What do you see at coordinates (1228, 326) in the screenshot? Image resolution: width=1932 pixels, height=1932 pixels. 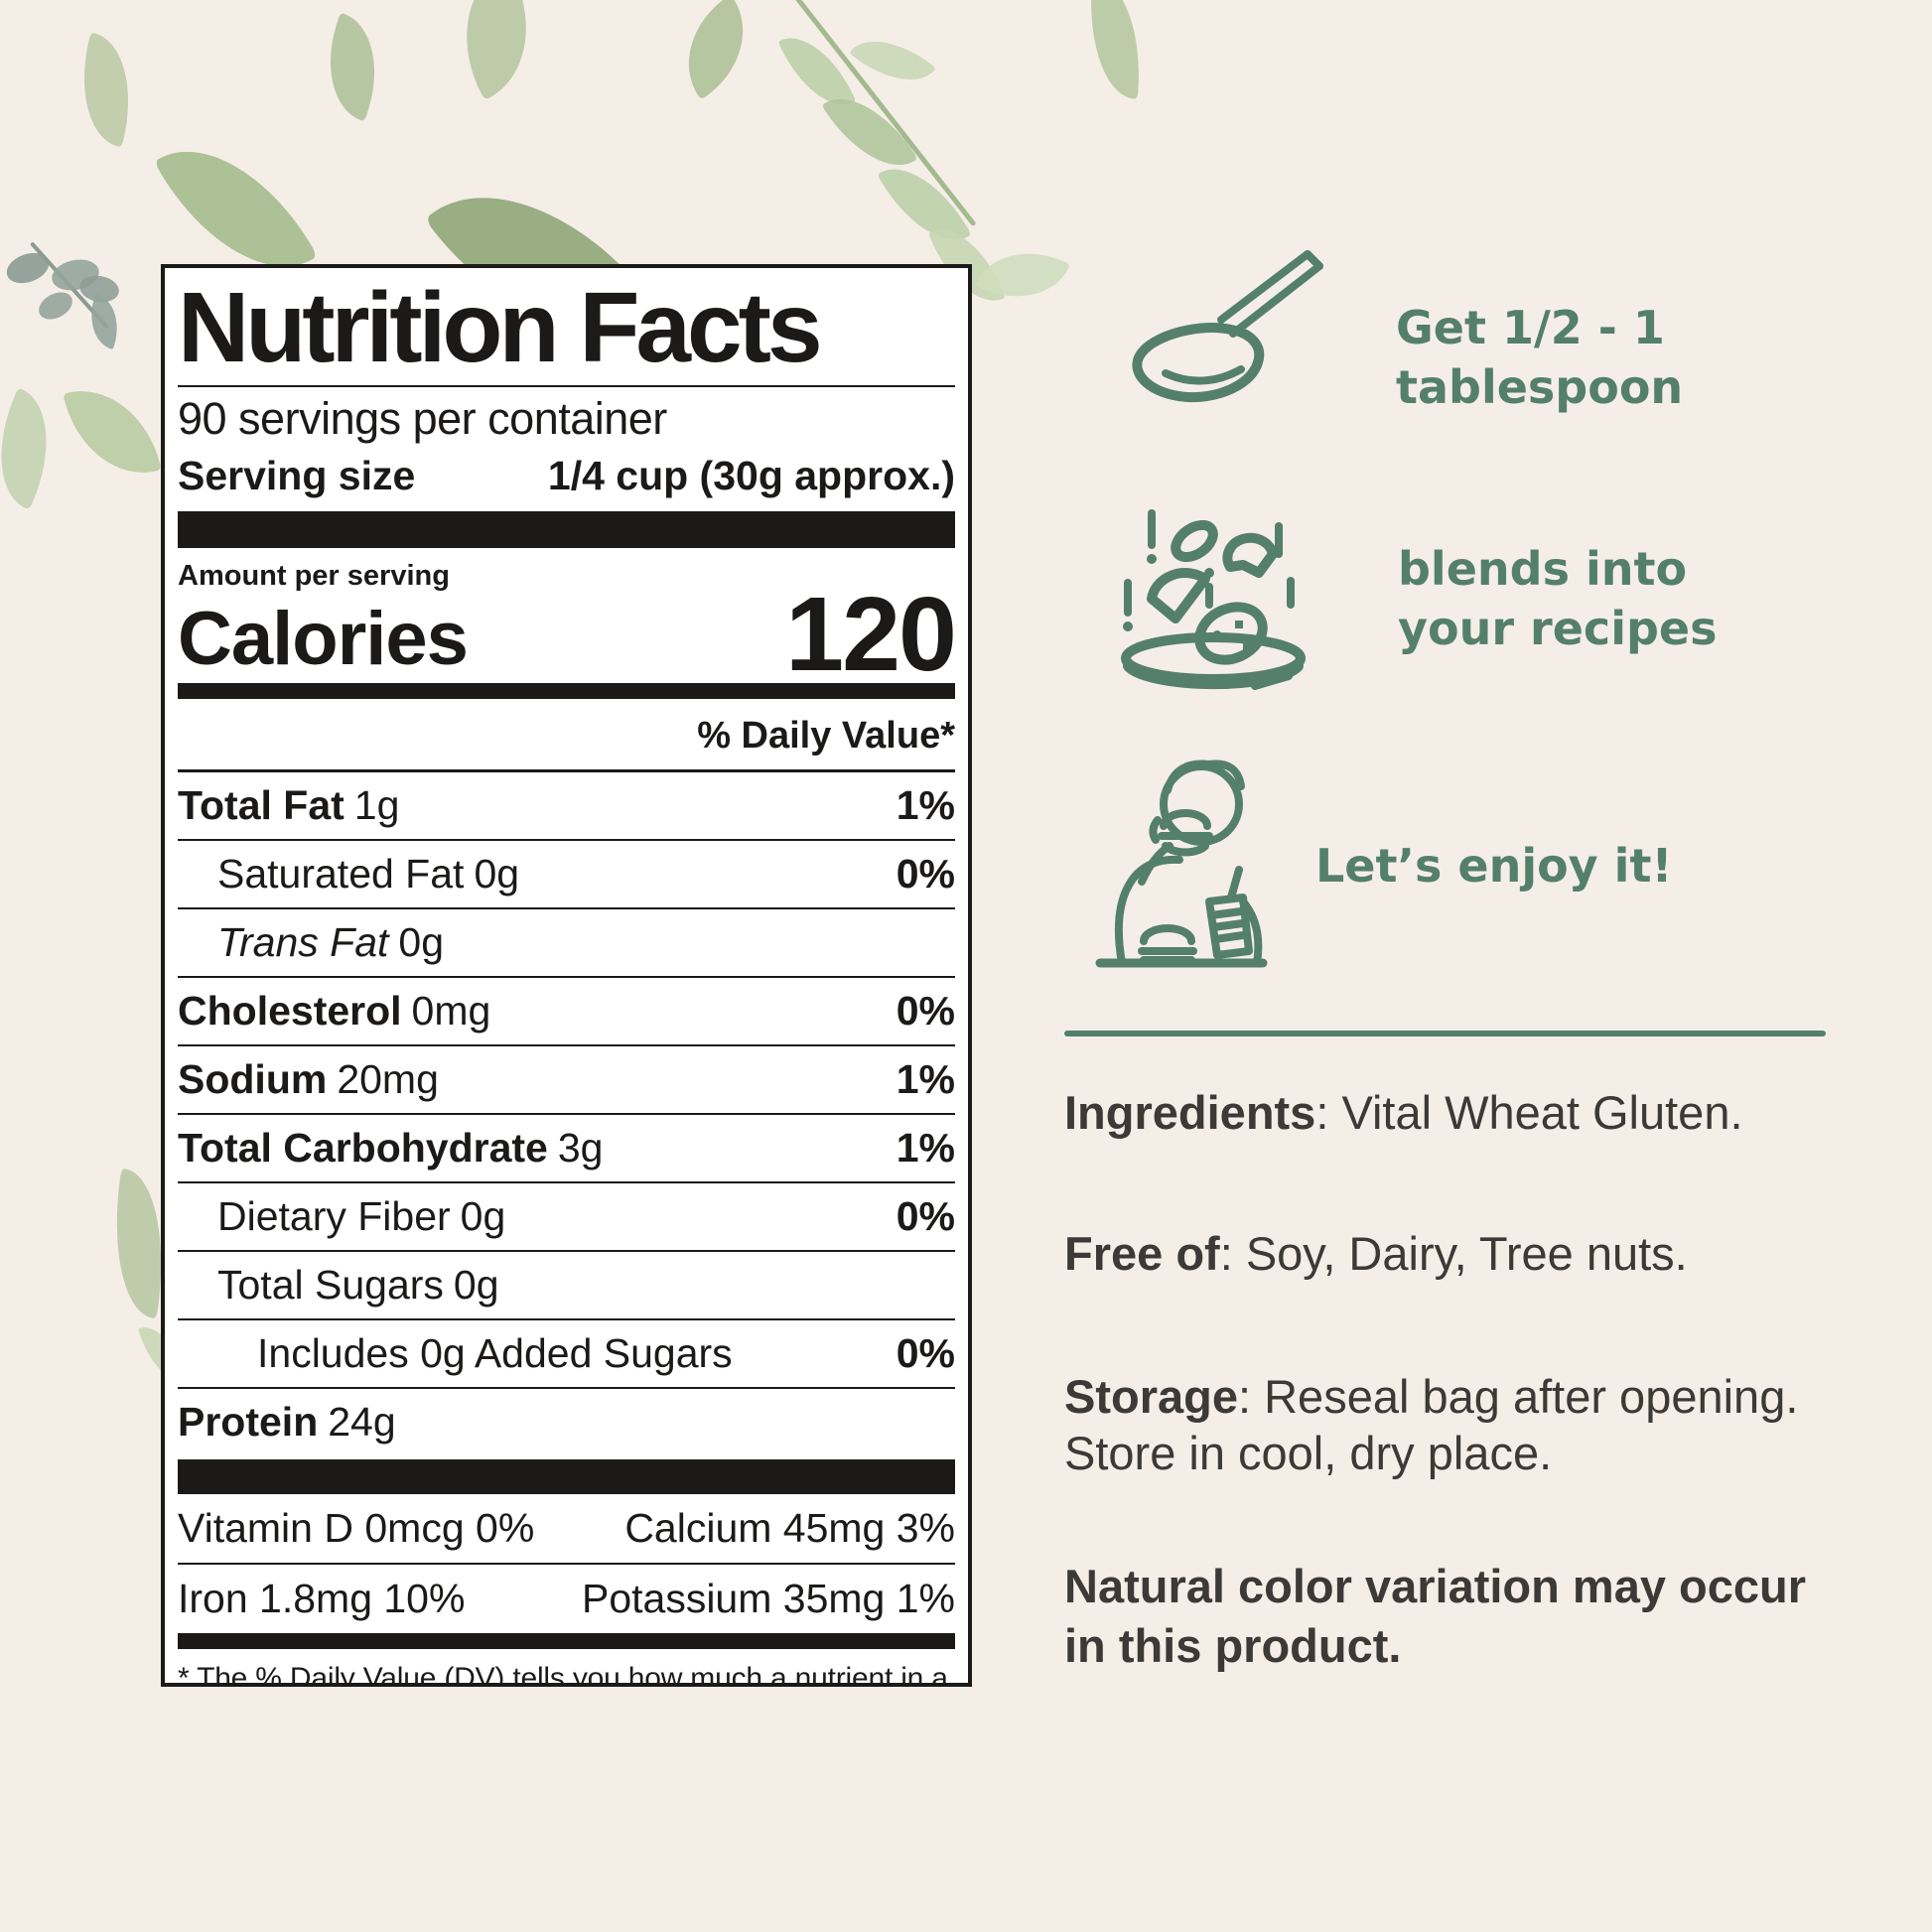 I see `spoon-icon` at bounding box center [1228, 326].